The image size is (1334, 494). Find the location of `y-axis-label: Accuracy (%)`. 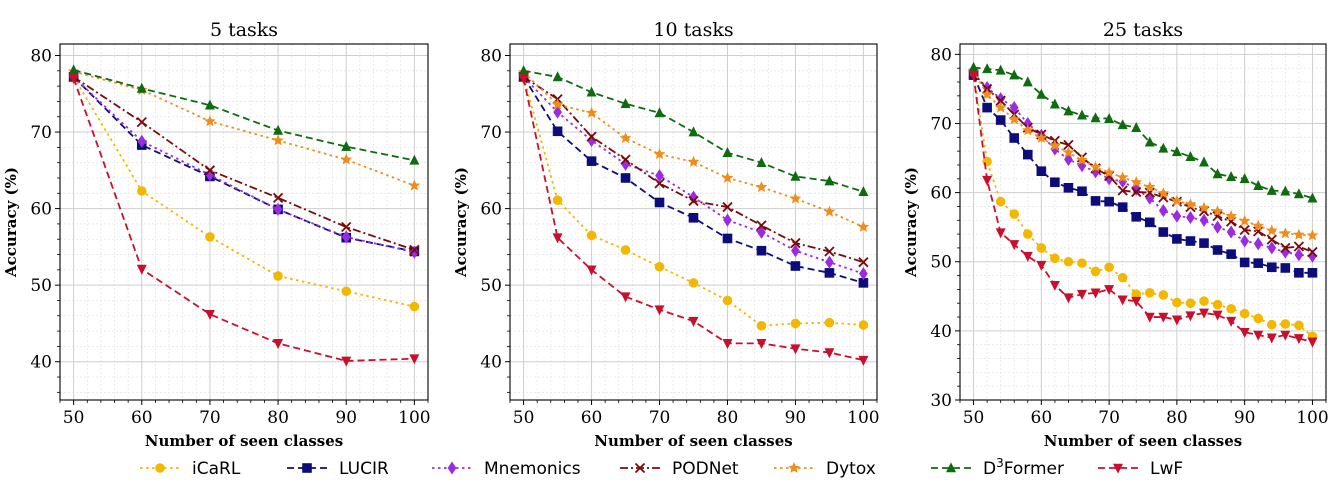

y-axis-label: Accuracy (%) is located at coordinates (11, 222).